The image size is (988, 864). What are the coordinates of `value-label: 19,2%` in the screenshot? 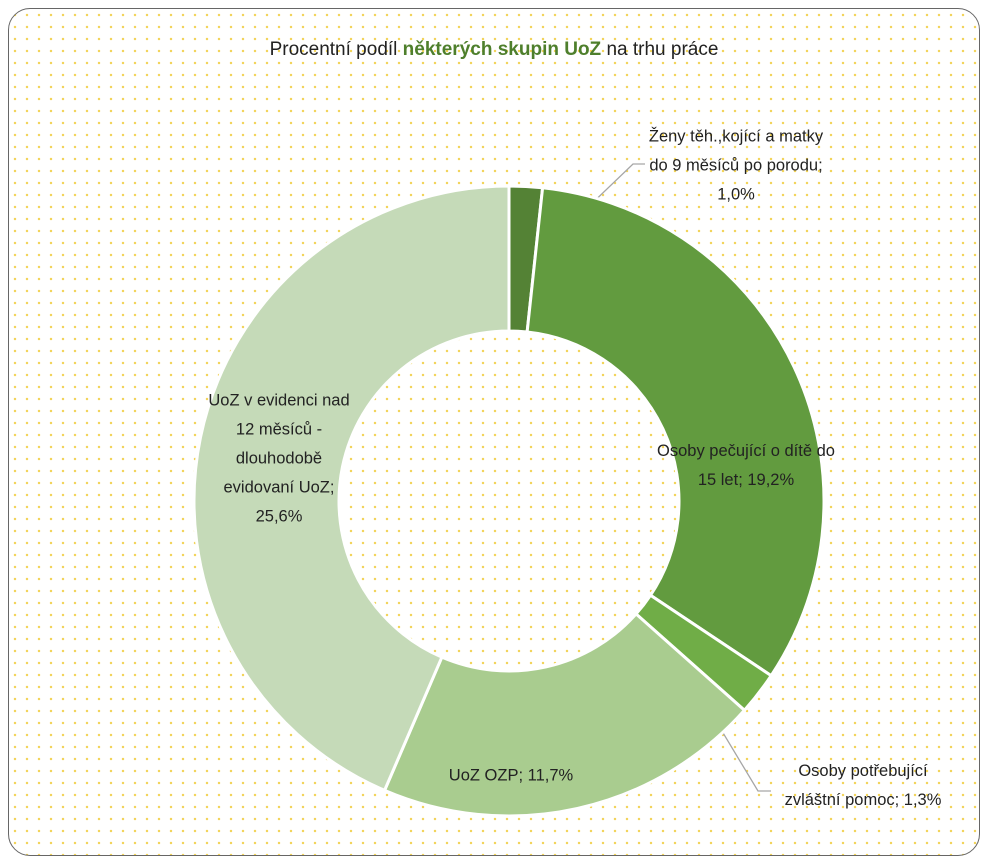 It's located at (771, 480).